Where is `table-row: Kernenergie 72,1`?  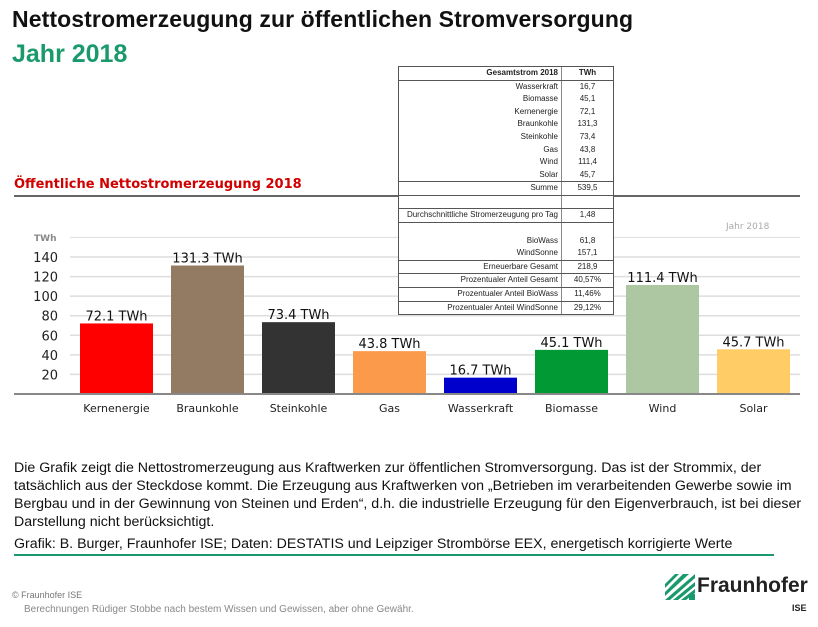 table-row: Kernenergie 72,1 is located at coordinates (506, 112).